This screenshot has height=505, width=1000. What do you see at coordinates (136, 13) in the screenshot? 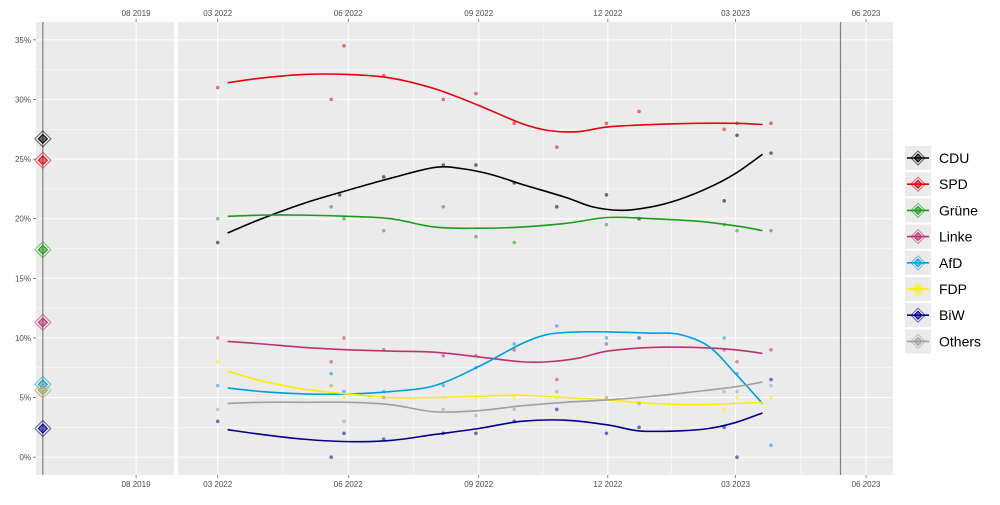
I see `x-tick-label-top: 08 2019` at bounding box center [136, 13].